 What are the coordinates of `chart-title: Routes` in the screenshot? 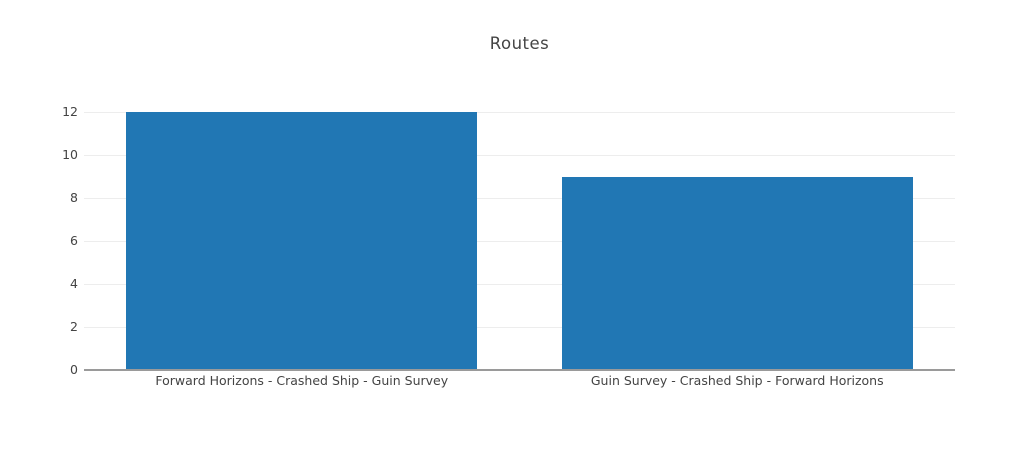 It's located at (519, 43).